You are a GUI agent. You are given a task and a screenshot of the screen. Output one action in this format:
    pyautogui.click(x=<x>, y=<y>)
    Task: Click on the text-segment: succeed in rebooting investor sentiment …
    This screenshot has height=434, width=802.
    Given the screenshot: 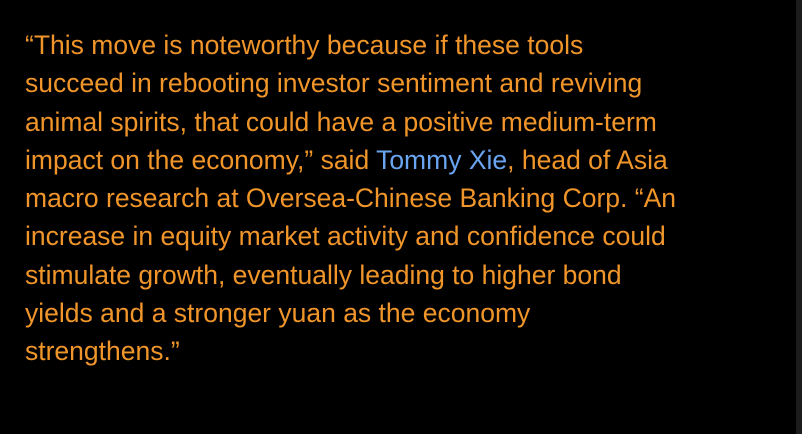 What is the action you would take?
    pyautogui.click(x=334, y=83)
    